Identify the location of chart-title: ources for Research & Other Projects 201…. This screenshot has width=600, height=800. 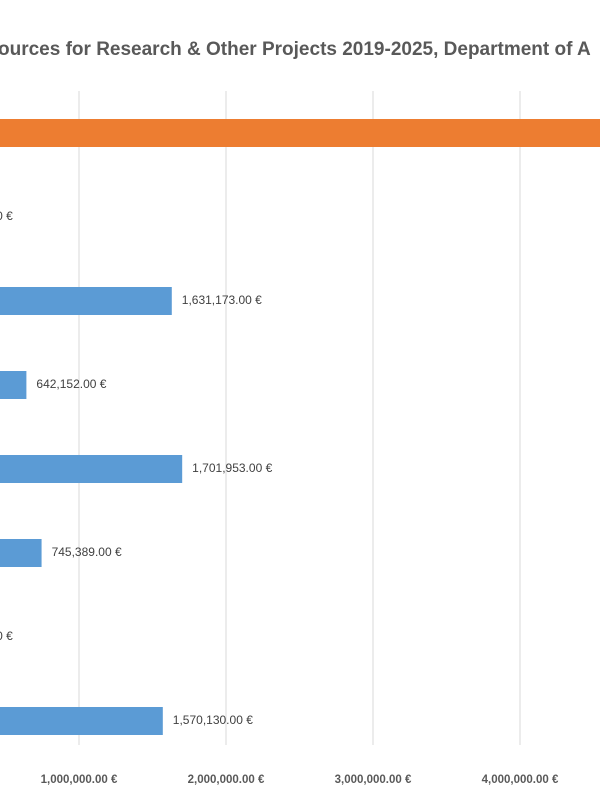
(295, 49).